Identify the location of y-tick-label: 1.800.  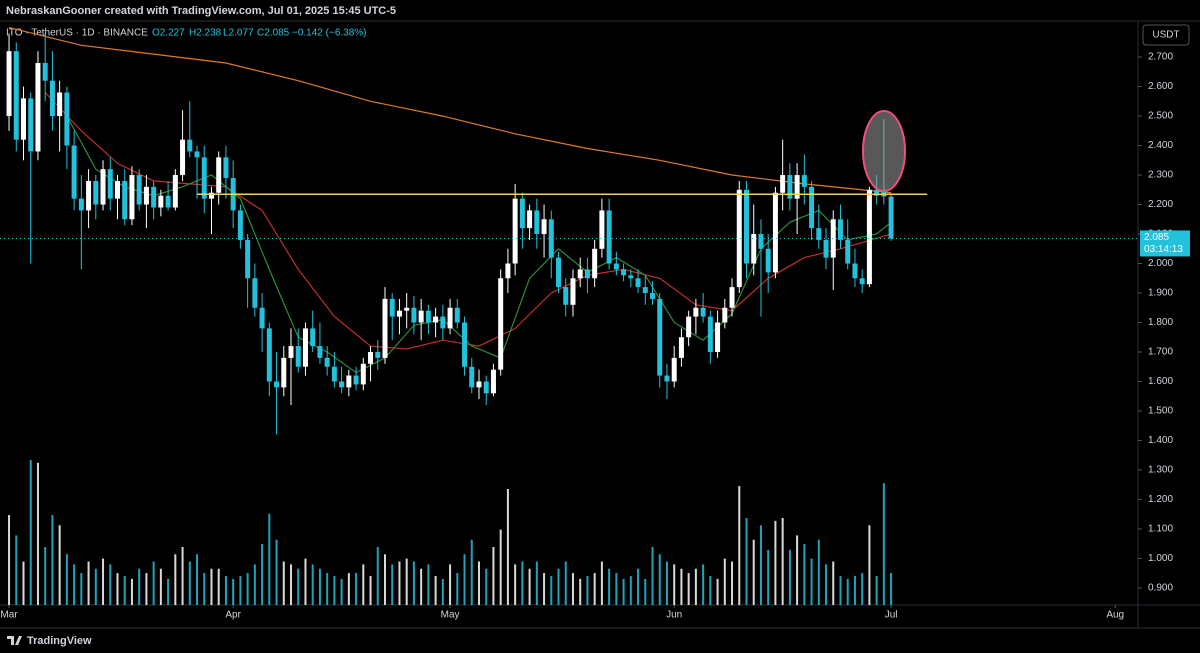
(1160, 322).